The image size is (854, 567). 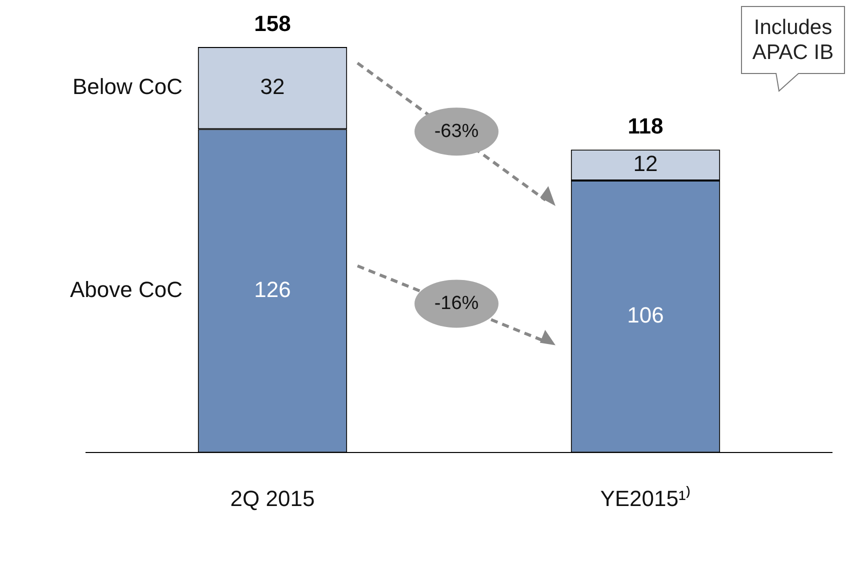 What do you see at coordinates (645, 163) in the screenshot?
I see `data-label: 12` at bounding box center [645, 163].